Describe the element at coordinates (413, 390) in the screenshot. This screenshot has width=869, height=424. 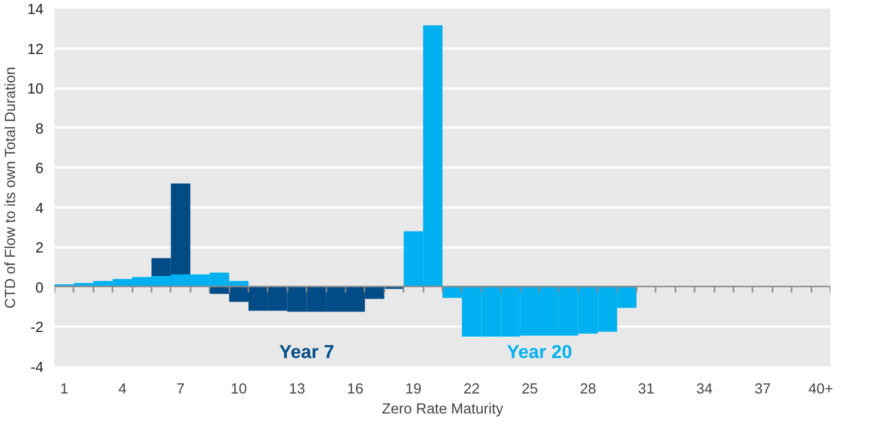
I see `x-tick-label: 19` at that location.